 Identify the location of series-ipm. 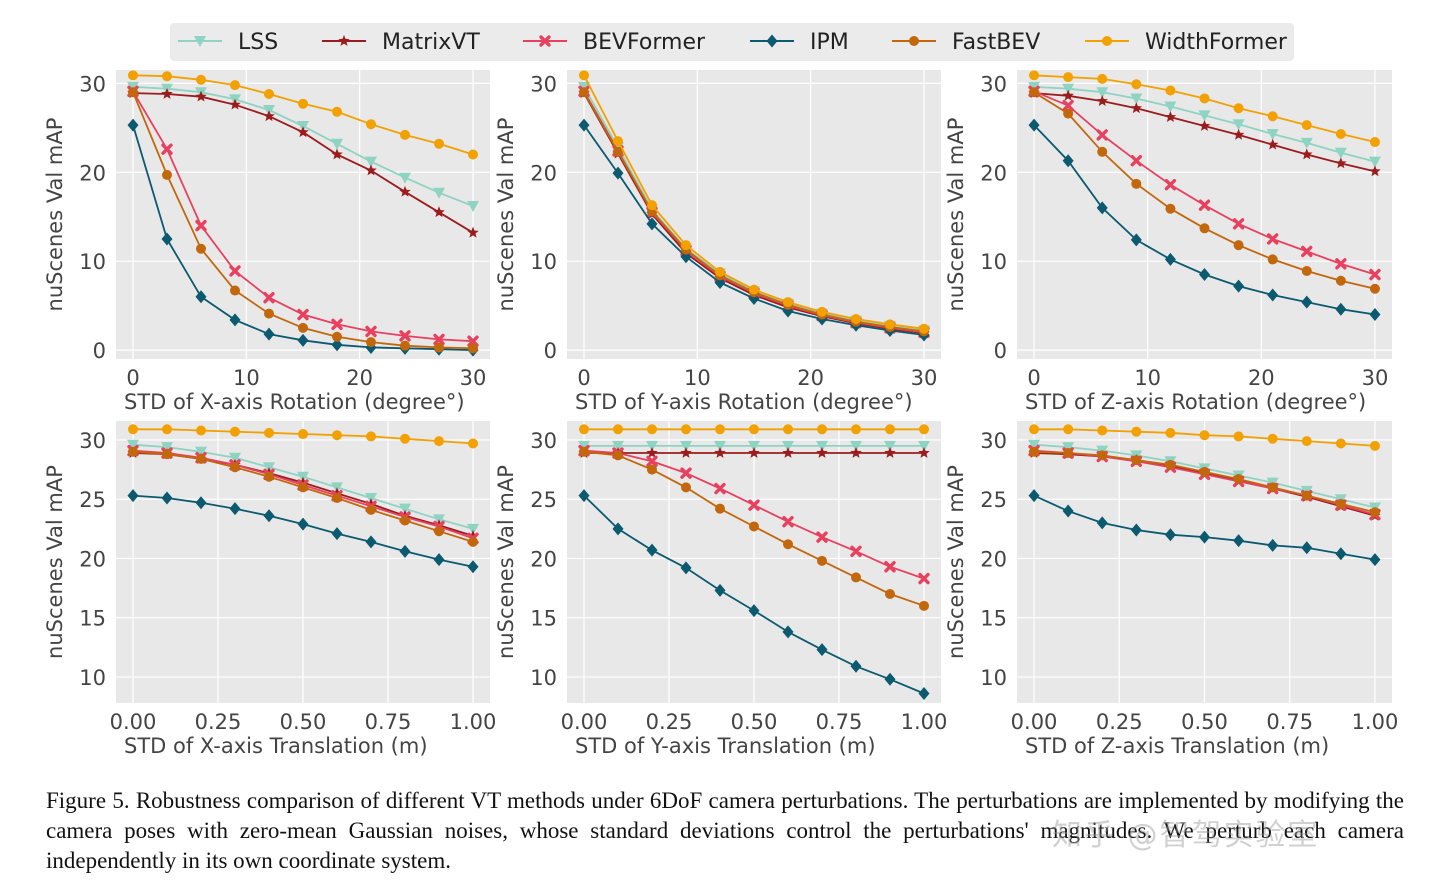
(1204, 220).